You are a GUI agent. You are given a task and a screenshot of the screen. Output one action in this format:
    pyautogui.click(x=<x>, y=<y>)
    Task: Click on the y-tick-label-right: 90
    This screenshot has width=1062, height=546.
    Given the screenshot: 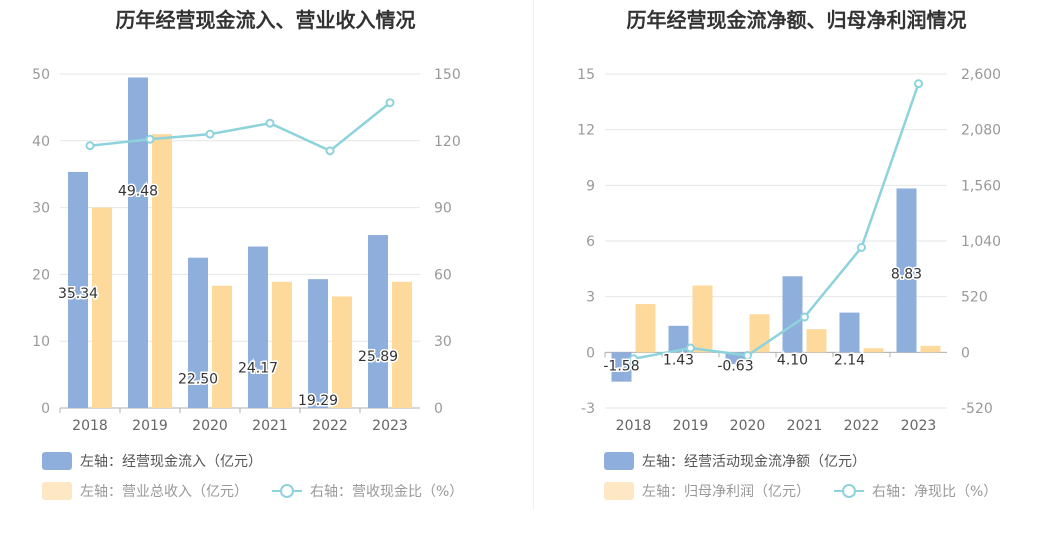 What is the action you would take?
    pyautogui.click(x=443, y=209)
    